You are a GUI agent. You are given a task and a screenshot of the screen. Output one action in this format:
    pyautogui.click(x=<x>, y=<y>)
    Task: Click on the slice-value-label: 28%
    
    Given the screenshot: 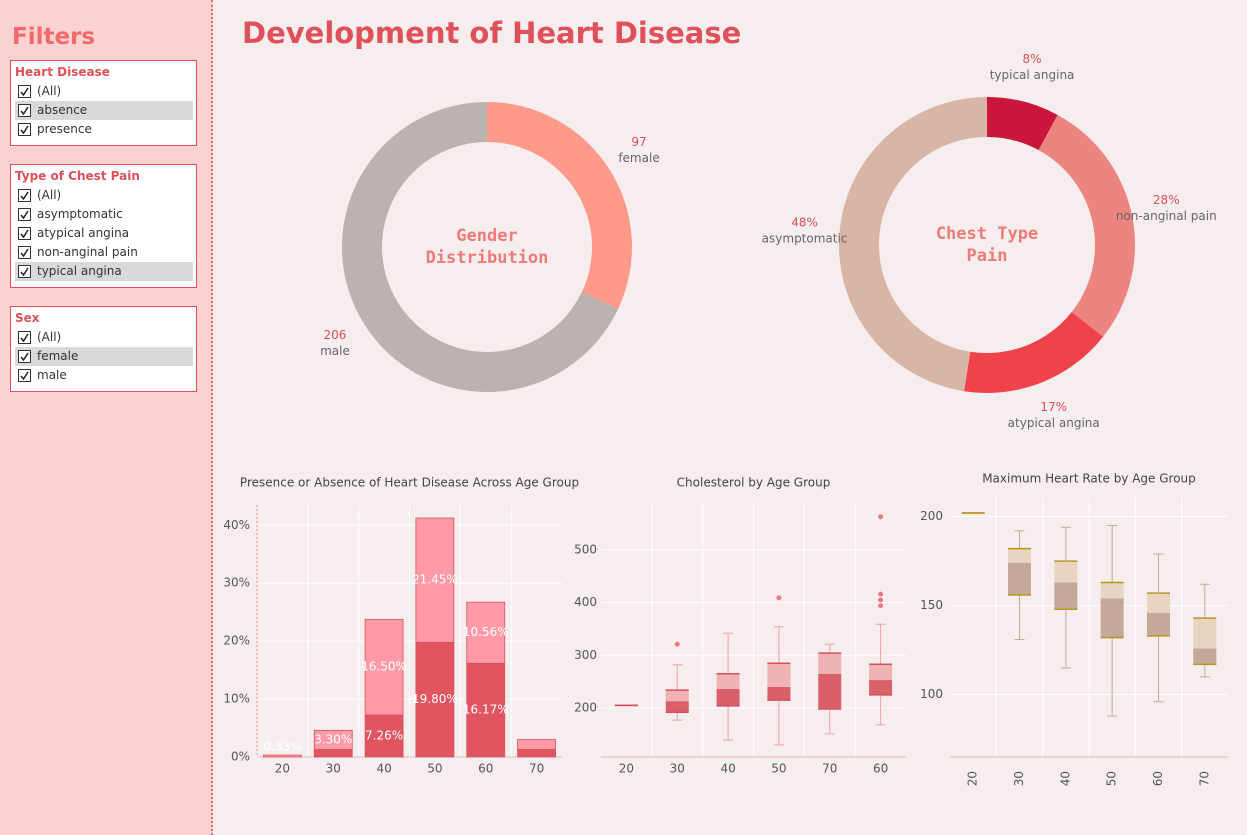 What is the action you would take?
    pyautogui.click(x=1166, y=200)
    